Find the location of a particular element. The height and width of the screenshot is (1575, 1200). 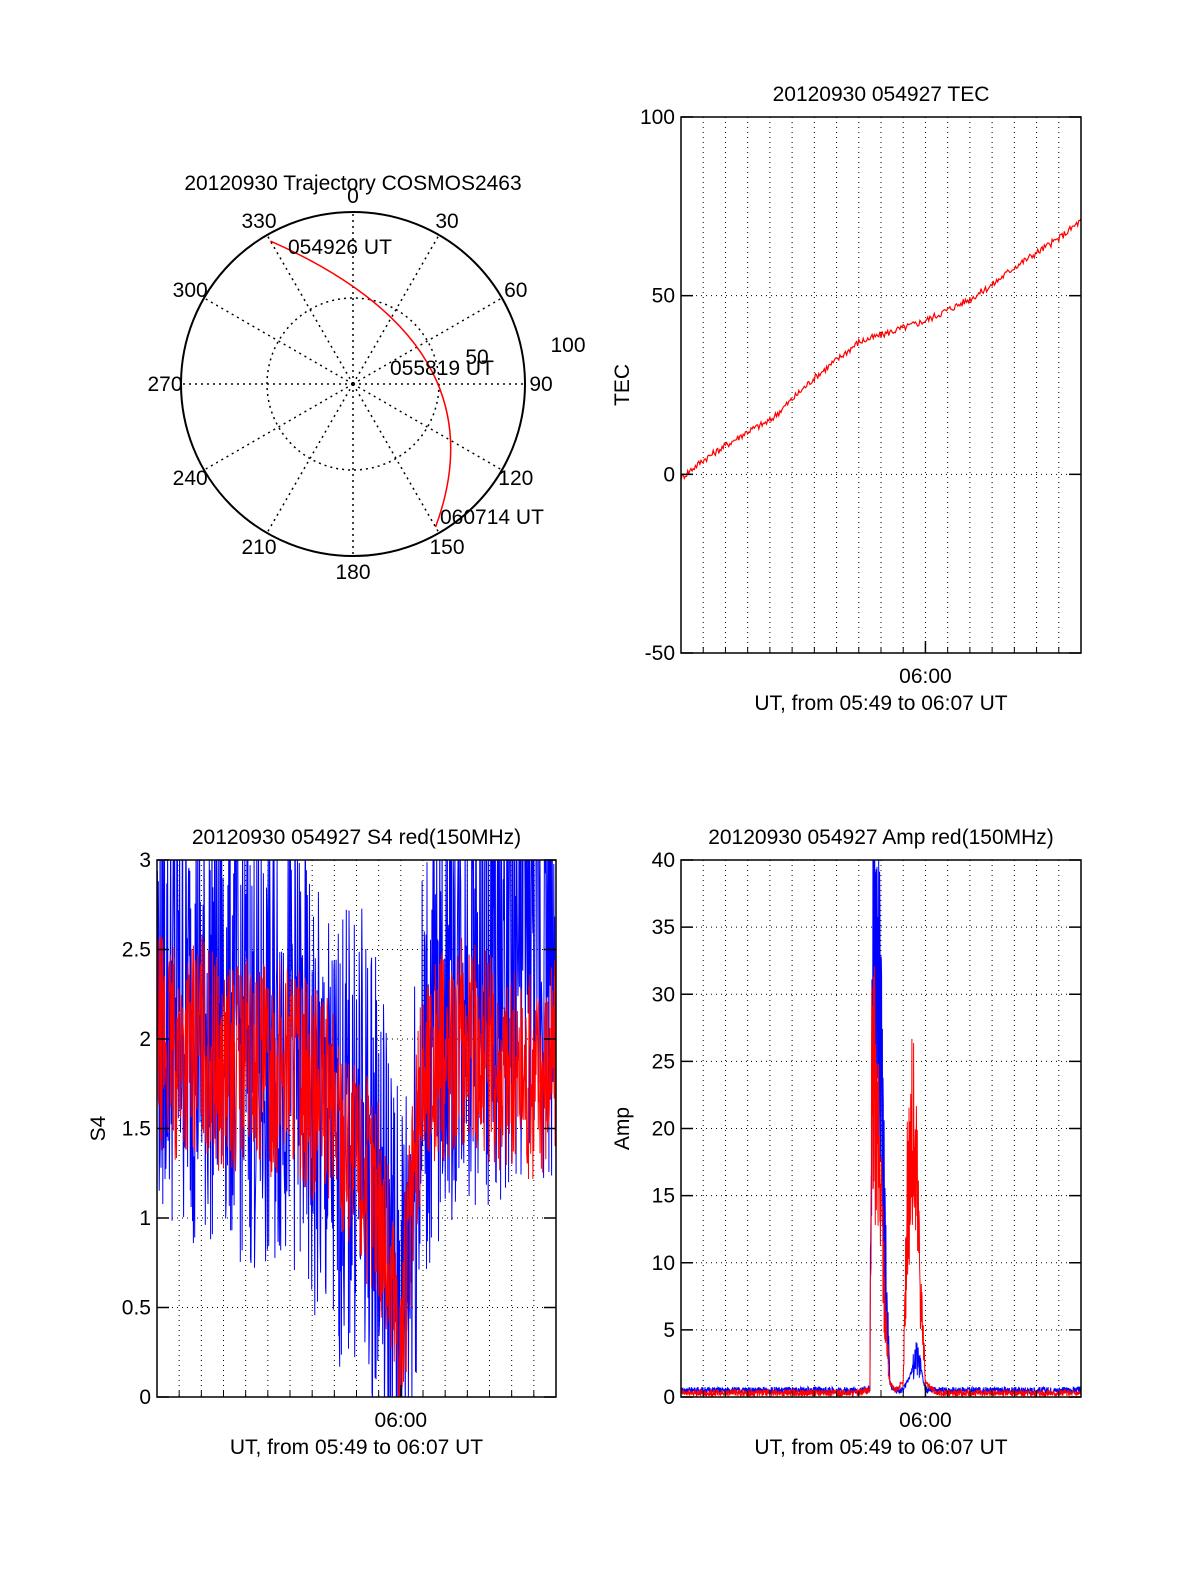

y-tick-label: -50 is located at coordinates (660, 653).